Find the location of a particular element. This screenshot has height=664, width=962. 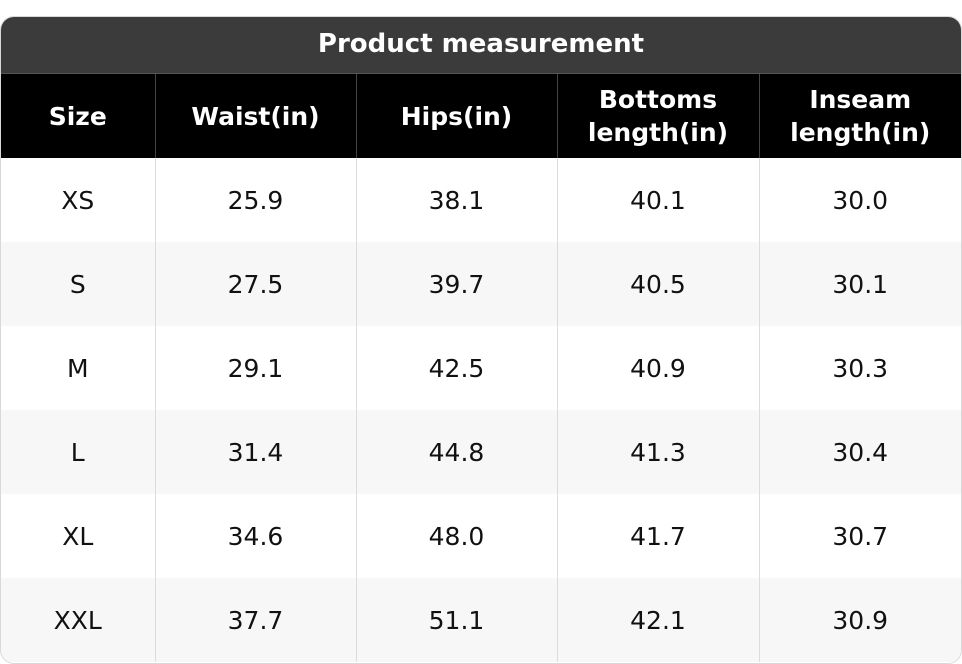

measurement-cell: 44.8 is located at coordinates (456, 452).